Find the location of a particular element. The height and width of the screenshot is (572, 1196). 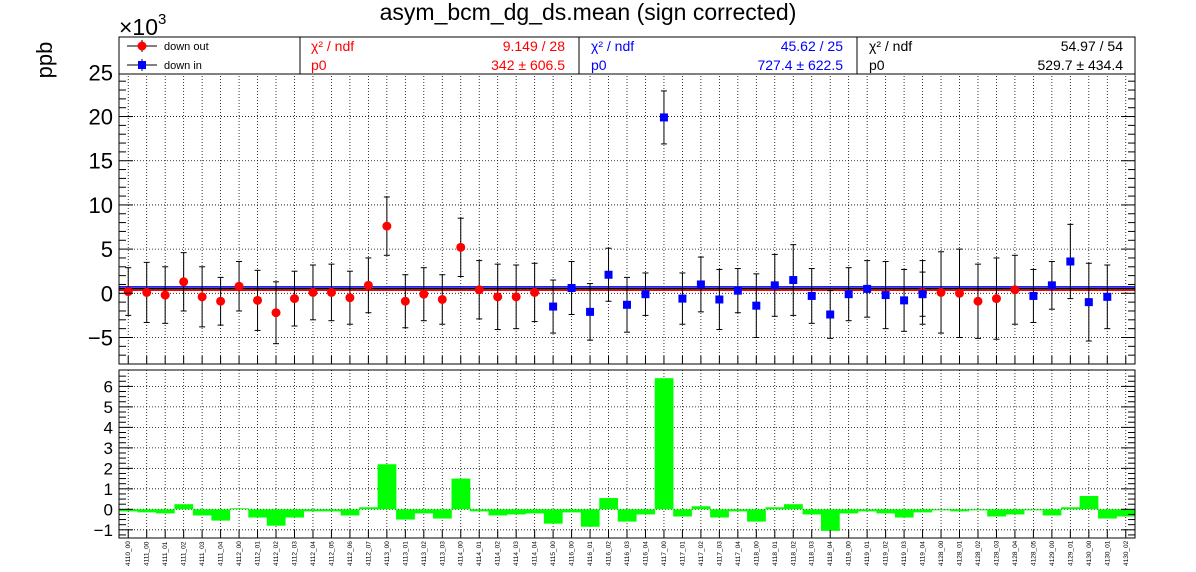

x-category-label: 4116_00 is located at coordinates (572, 553).